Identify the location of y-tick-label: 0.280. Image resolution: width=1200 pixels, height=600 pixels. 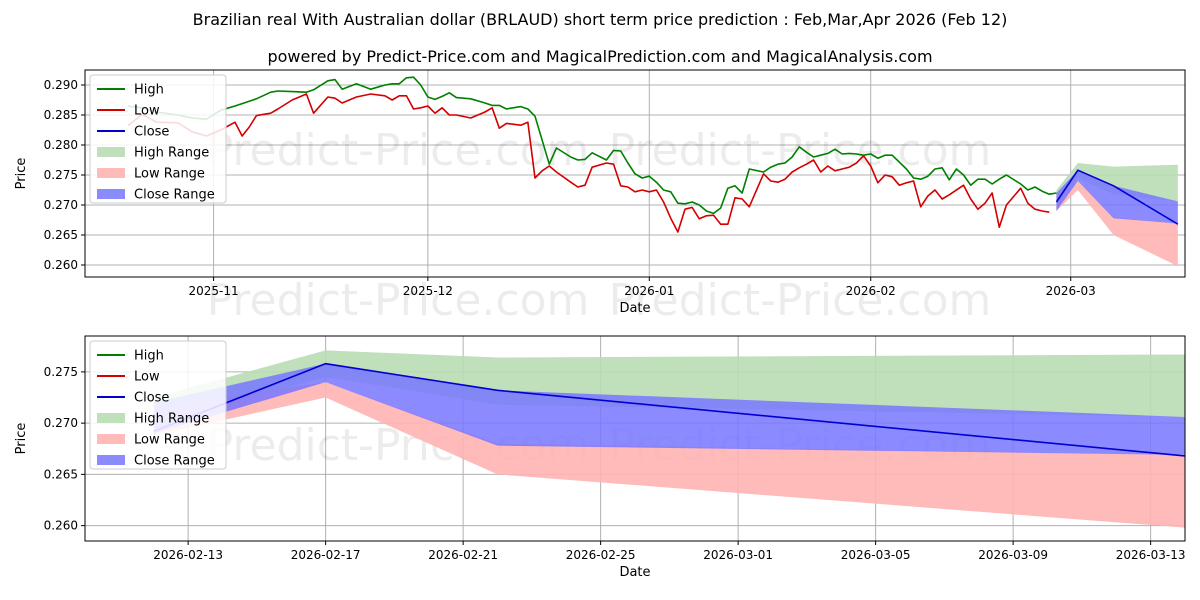
(61, 145).